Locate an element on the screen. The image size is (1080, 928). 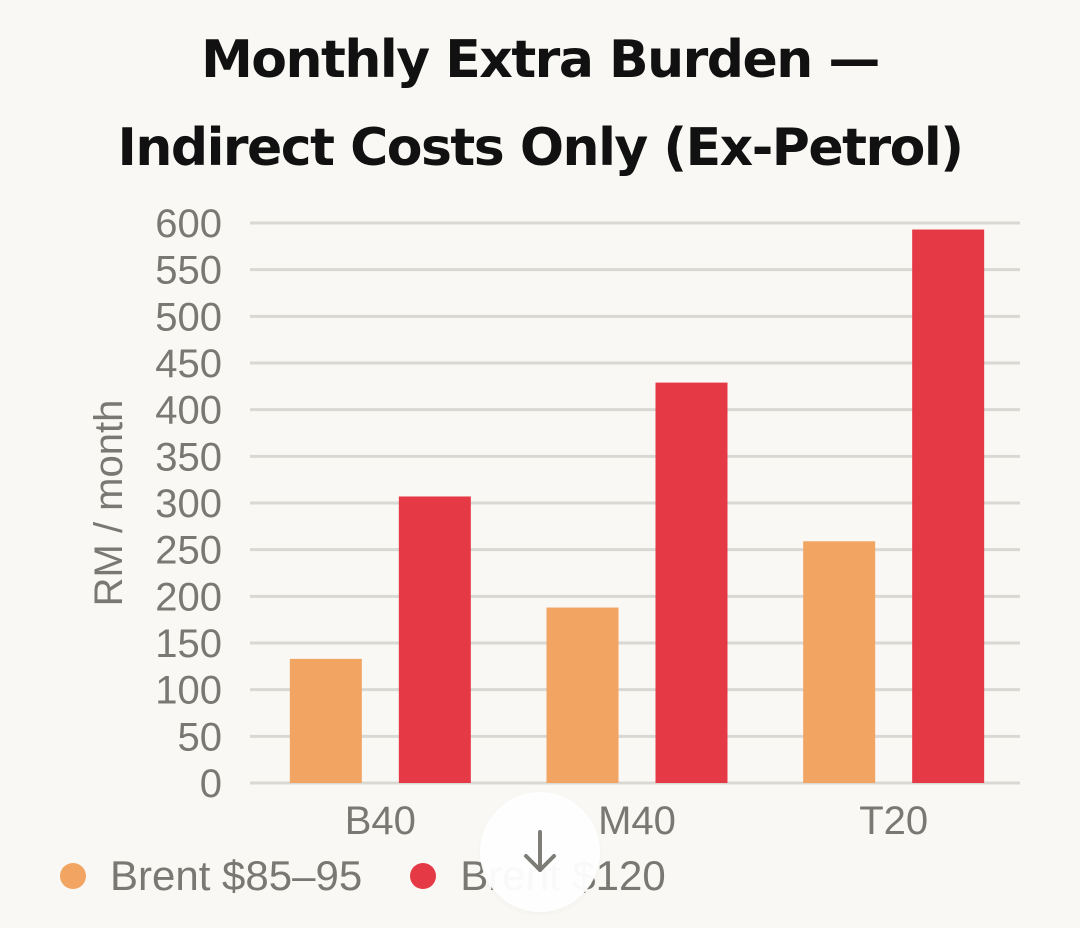
x-tick-label-m40: M40 is located at coordinates (637, 821).